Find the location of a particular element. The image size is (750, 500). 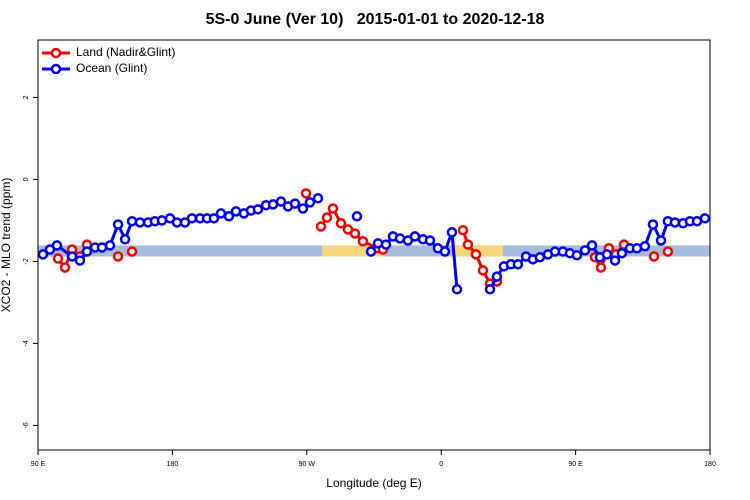

x-axis-label: Longitude (deg E) is located at coordinates (373, 483).